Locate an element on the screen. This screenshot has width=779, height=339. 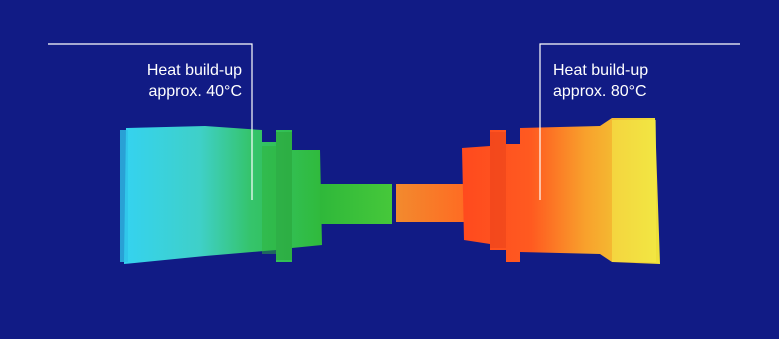
right-shaft is located at coordinates (432, 203).